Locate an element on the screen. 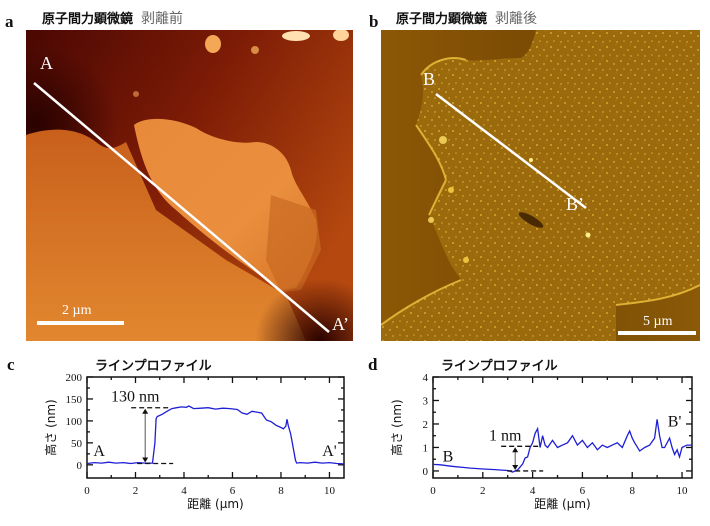 Image resolution: width=710 pixels, height=526 pixels. panel-letter-b: b is located at coordinates (374, 21).